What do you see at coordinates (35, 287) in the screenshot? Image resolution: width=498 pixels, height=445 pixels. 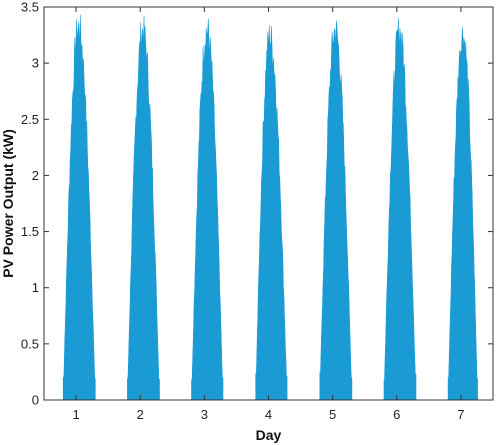 I see `y-tick-label: 1` at bounding box center [35, 287].